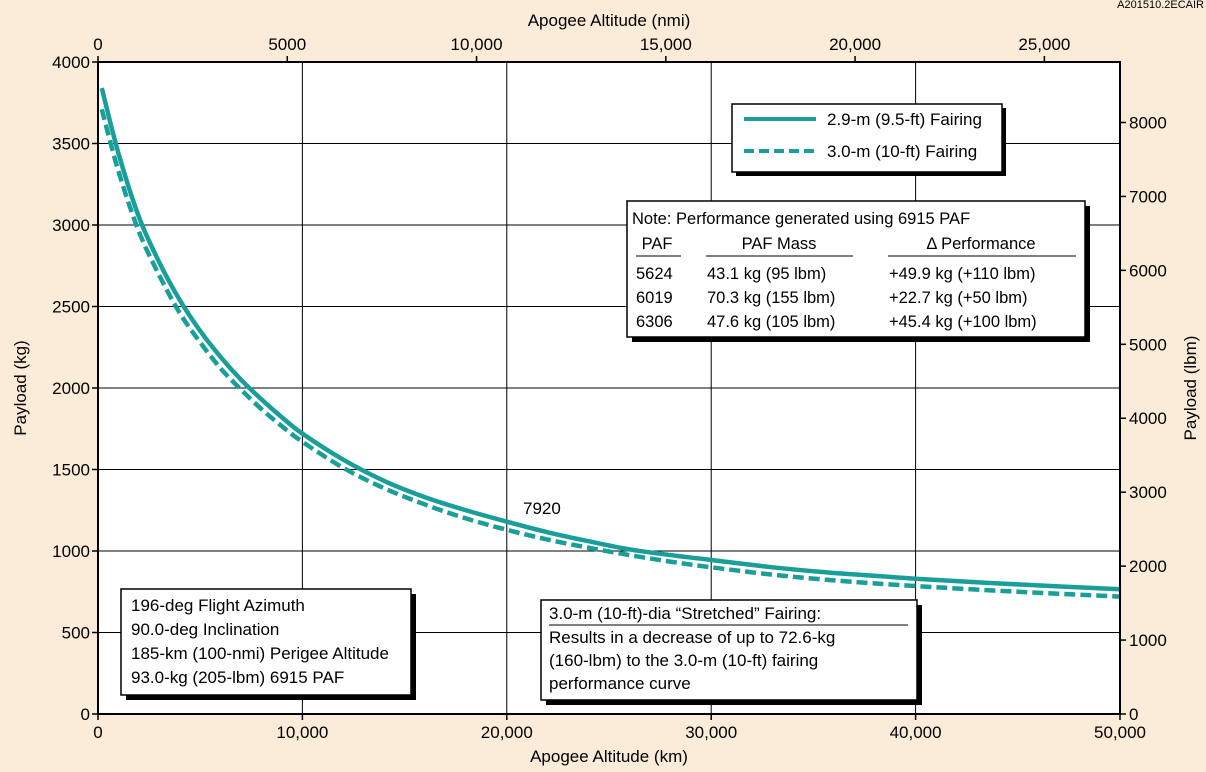 The height and width of the screenshot is (772, 1206). Describe the element at coordinates (871, 174) in the screenshot. I see `legend-shadow-b` at that location.